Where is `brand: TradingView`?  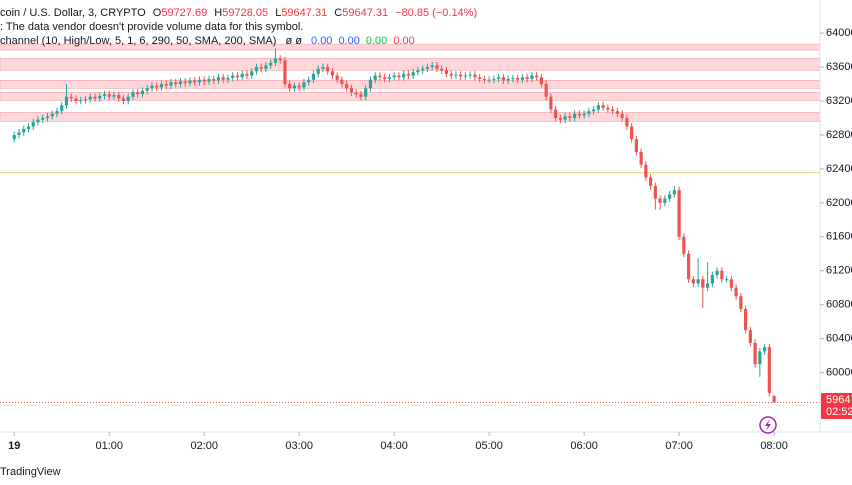 brand: TradingView is located at coordinates (30, 472).